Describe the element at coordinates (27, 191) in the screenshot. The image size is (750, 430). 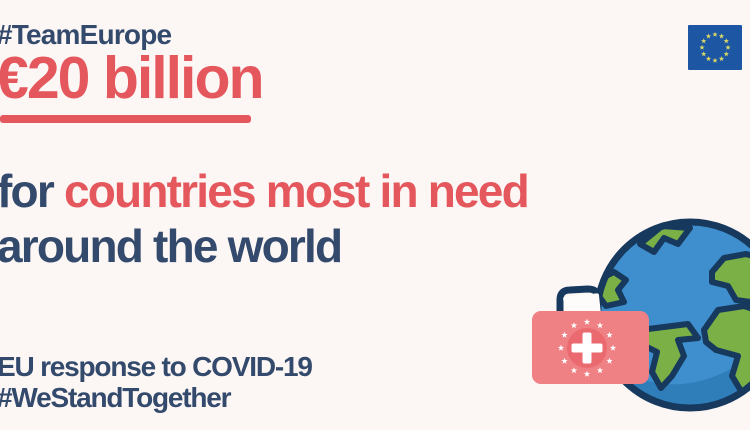
I see `headline-prefix: for` at that location.